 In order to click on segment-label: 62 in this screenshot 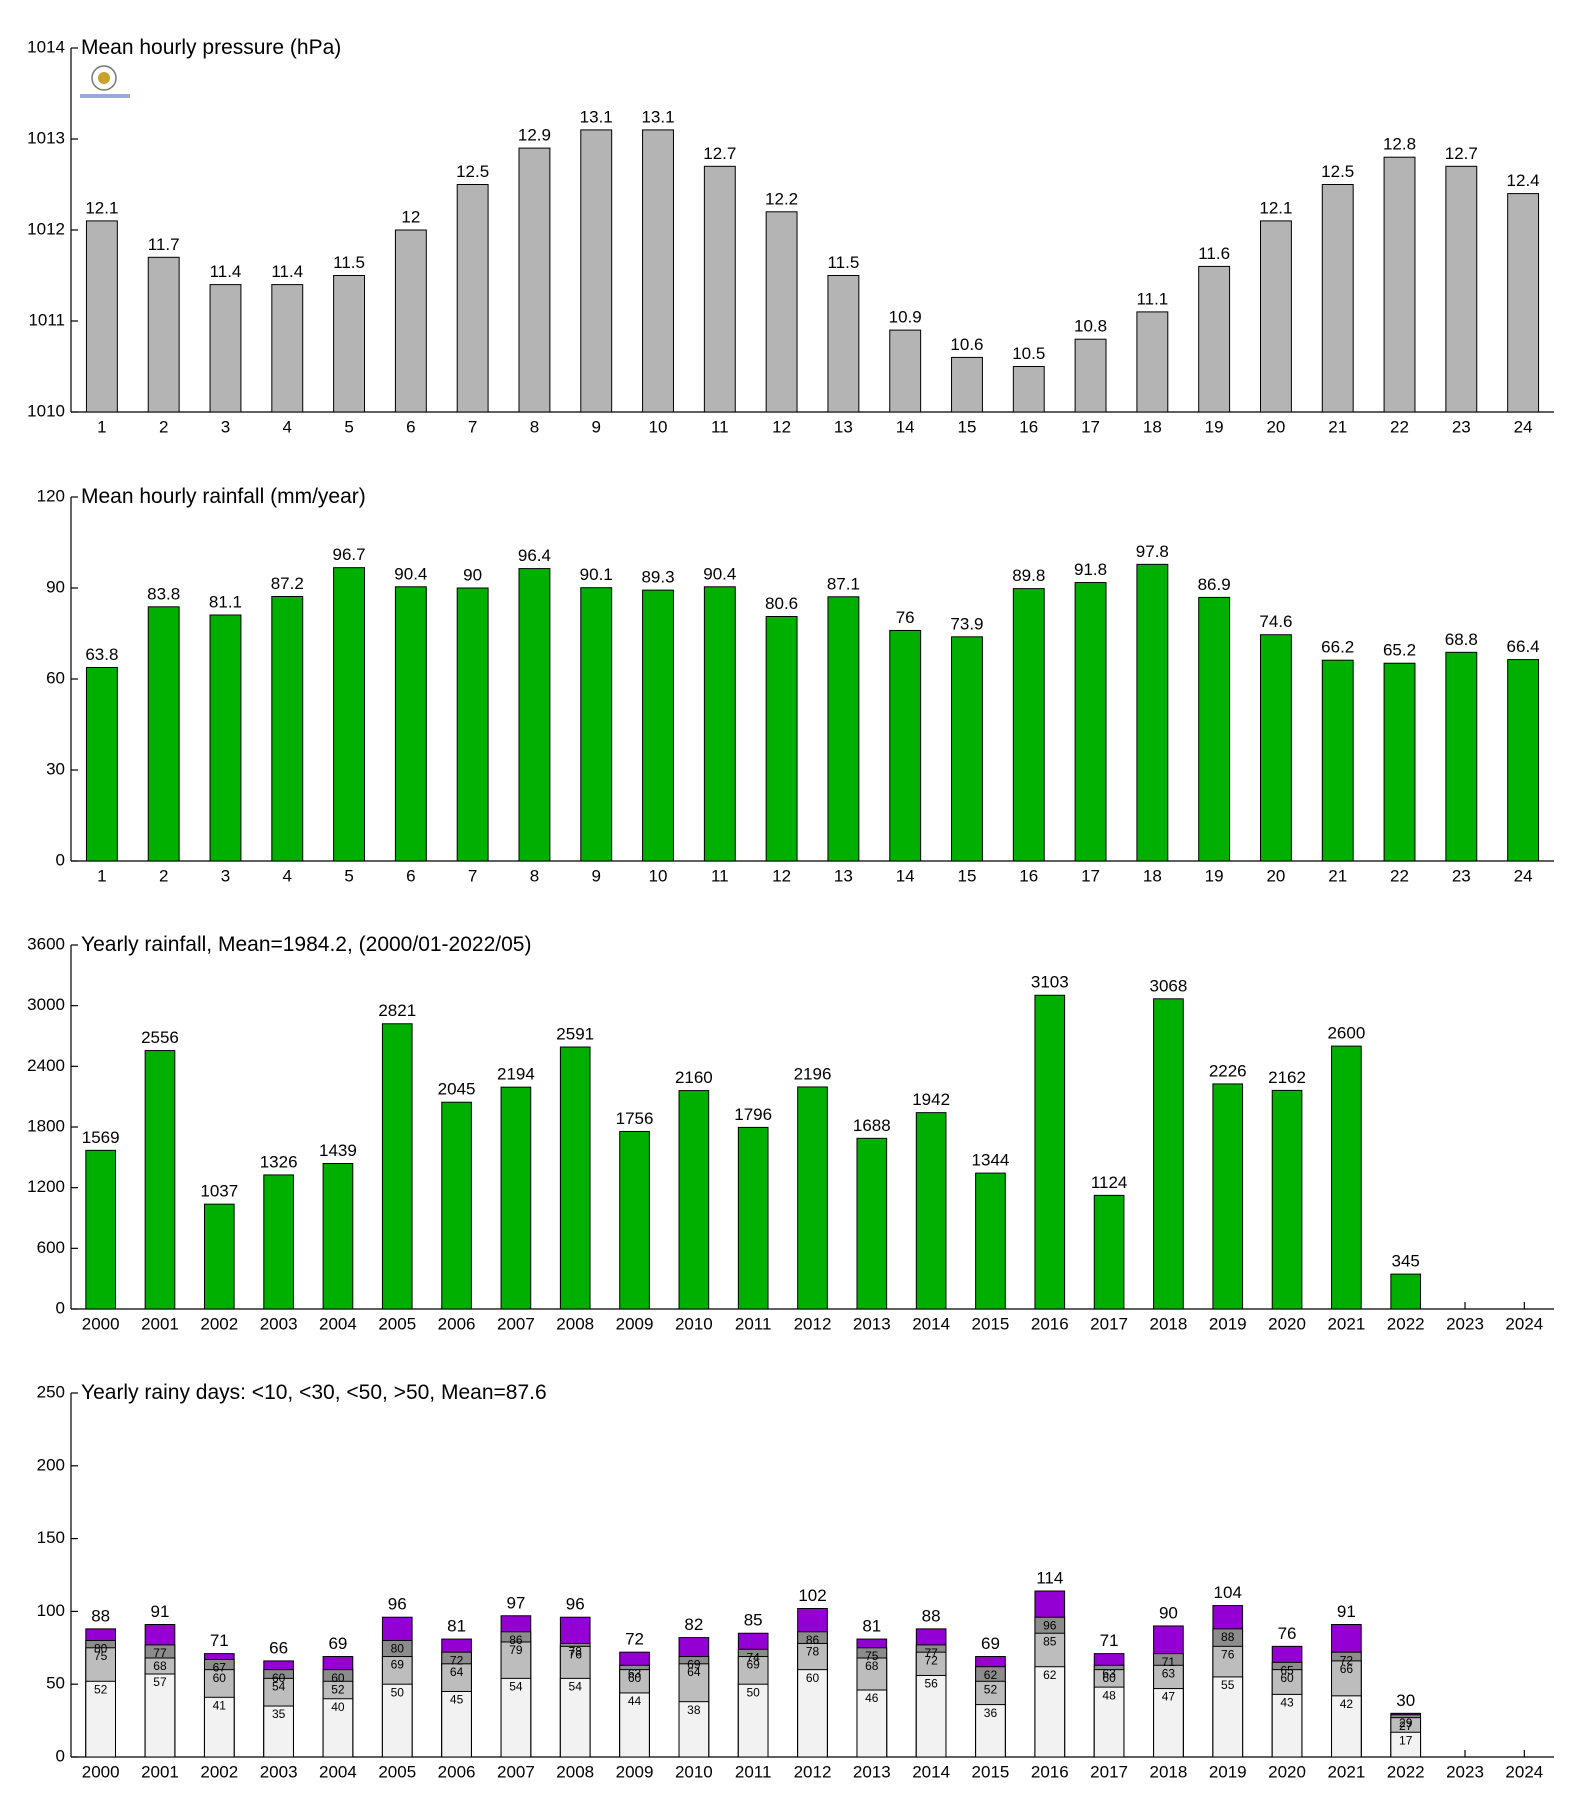, I will do `click(991, 1675)`.